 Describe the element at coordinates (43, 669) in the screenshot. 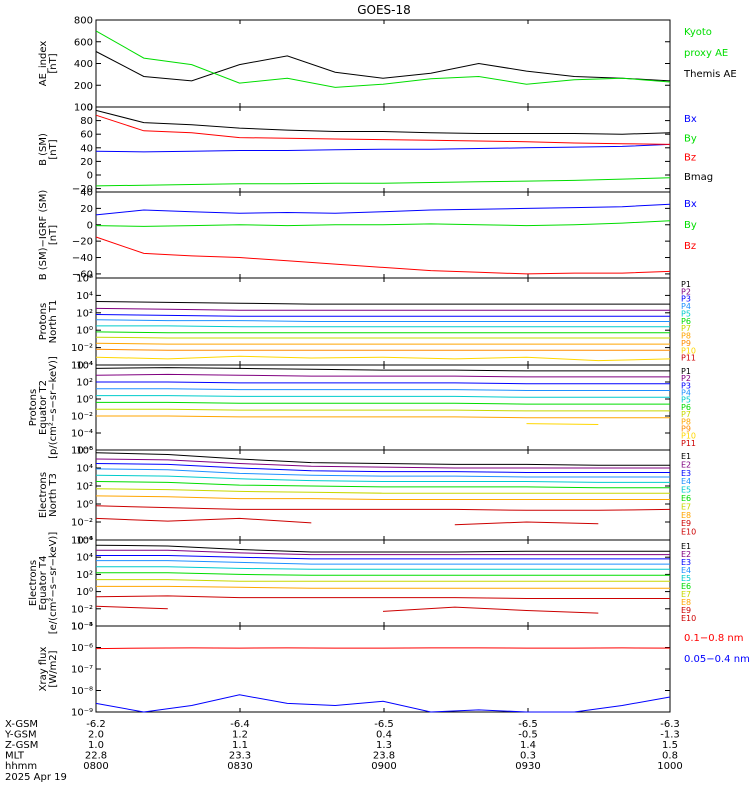

I see `y-axis-label: Xray flux` at that location.